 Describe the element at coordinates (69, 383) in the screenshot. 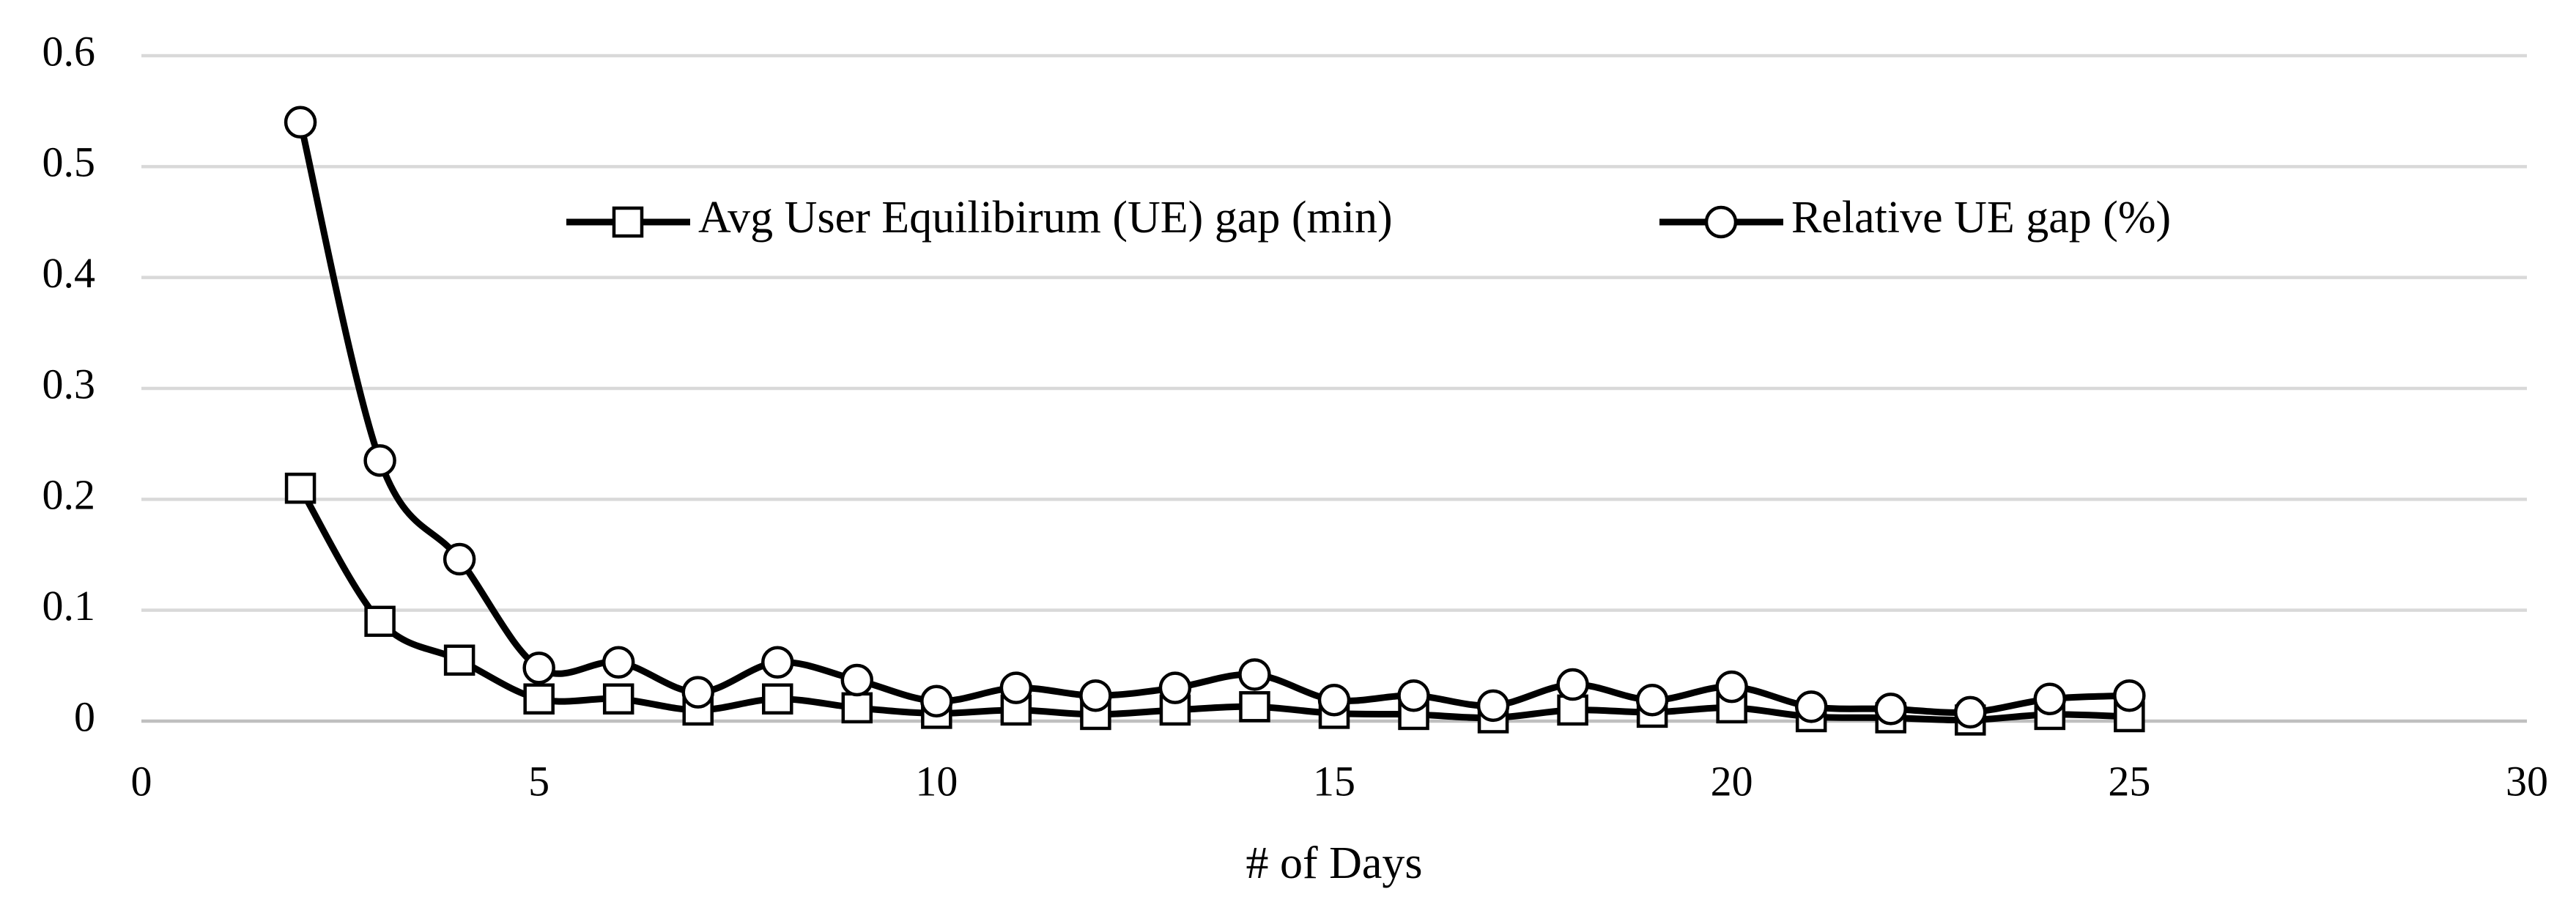

I see `y-tick-label: 0.3` at that location.